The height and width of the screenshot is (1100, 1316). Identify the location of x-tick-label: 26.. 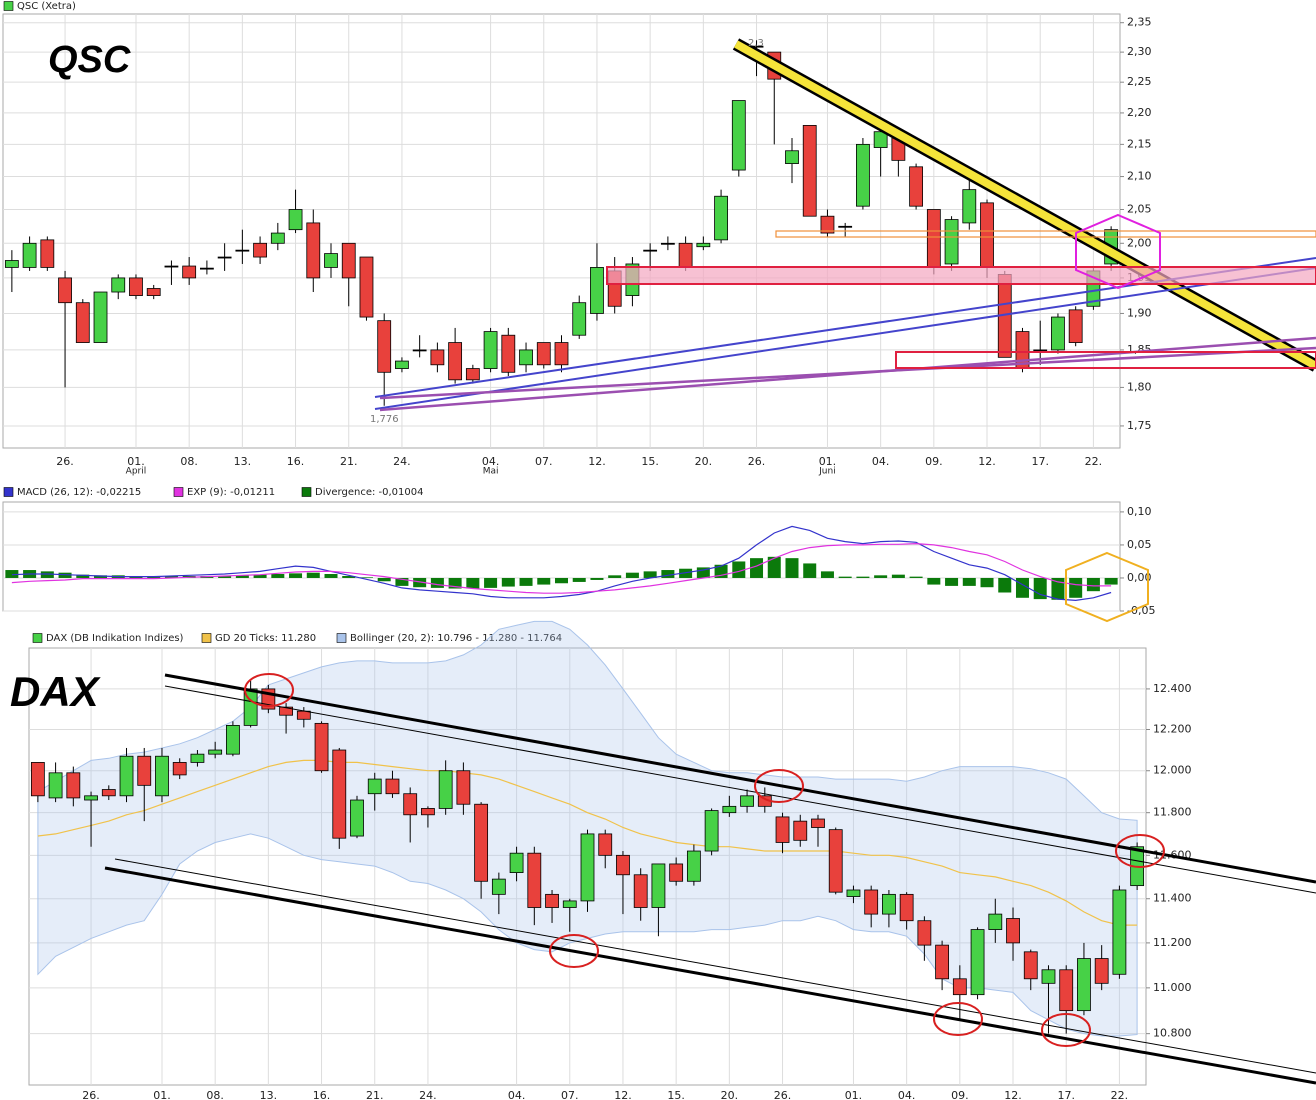
(65, 461).